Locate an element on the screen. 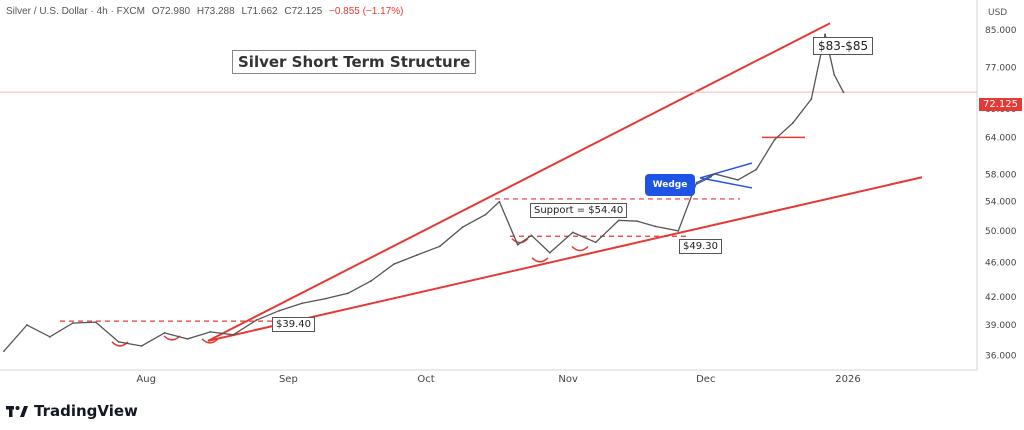  wedge-lower-line is located at coordinates (726, 183).